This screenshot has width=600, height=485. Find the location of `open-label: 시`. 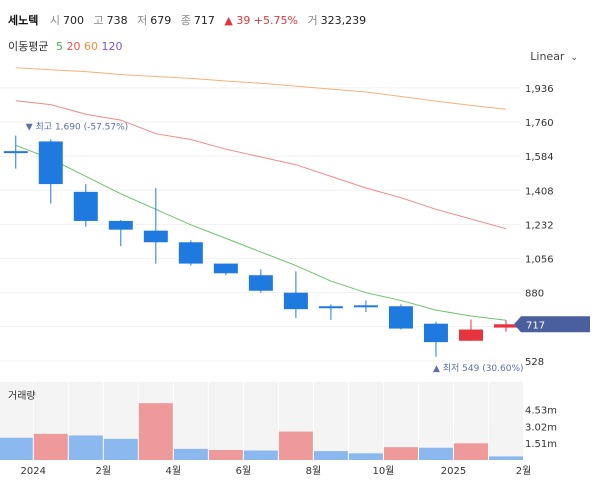

open-label: 시 is located at coordinates (54, 20).